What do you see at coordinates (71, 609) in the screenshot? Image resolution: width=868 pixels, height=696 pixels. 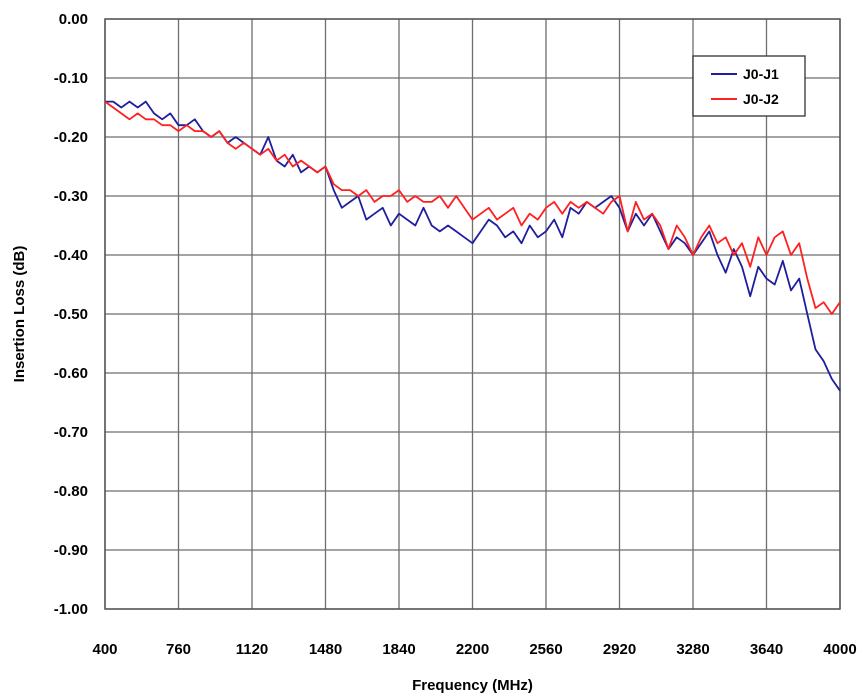 I see `y-tick-label: -1.00` at bounding box center [71, 609].